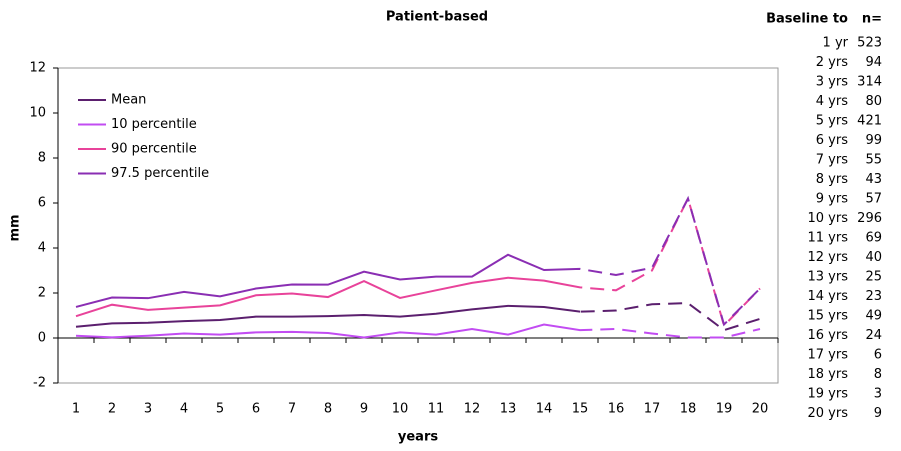  I want to click on x-tick-label: 6, so click(256, 409).